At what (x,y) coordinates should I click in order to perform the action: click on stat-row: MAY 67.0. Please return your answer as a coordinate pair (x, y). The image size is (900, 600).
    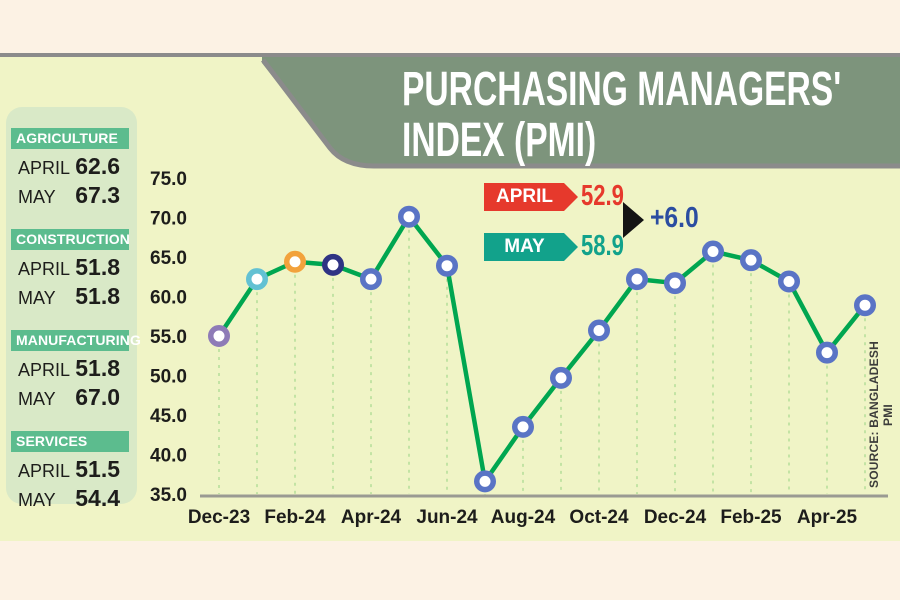
    Looking at the image, I should click on (69, 398).